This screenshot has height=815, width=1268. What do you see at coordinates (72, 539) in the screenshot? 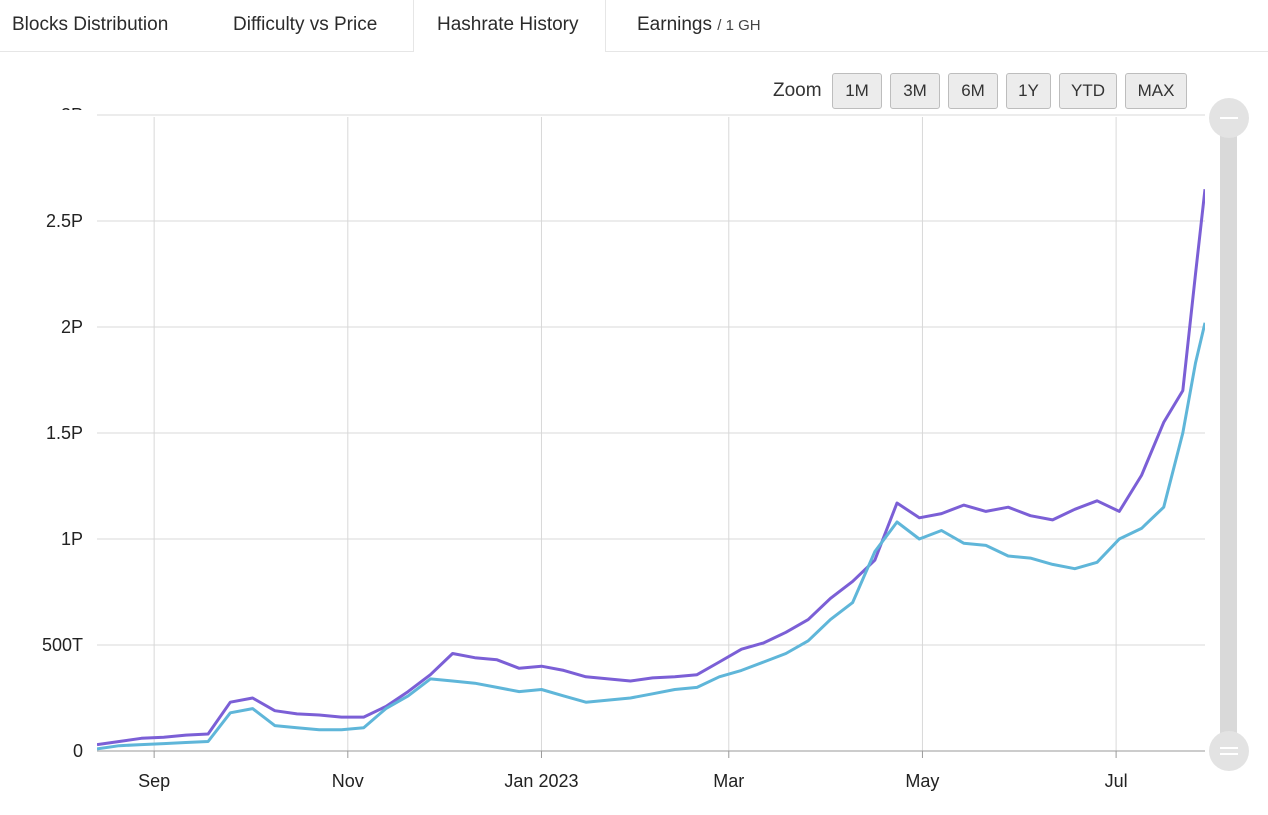
I see `y-tick-label: 1P` at bounding box center [72, 539].